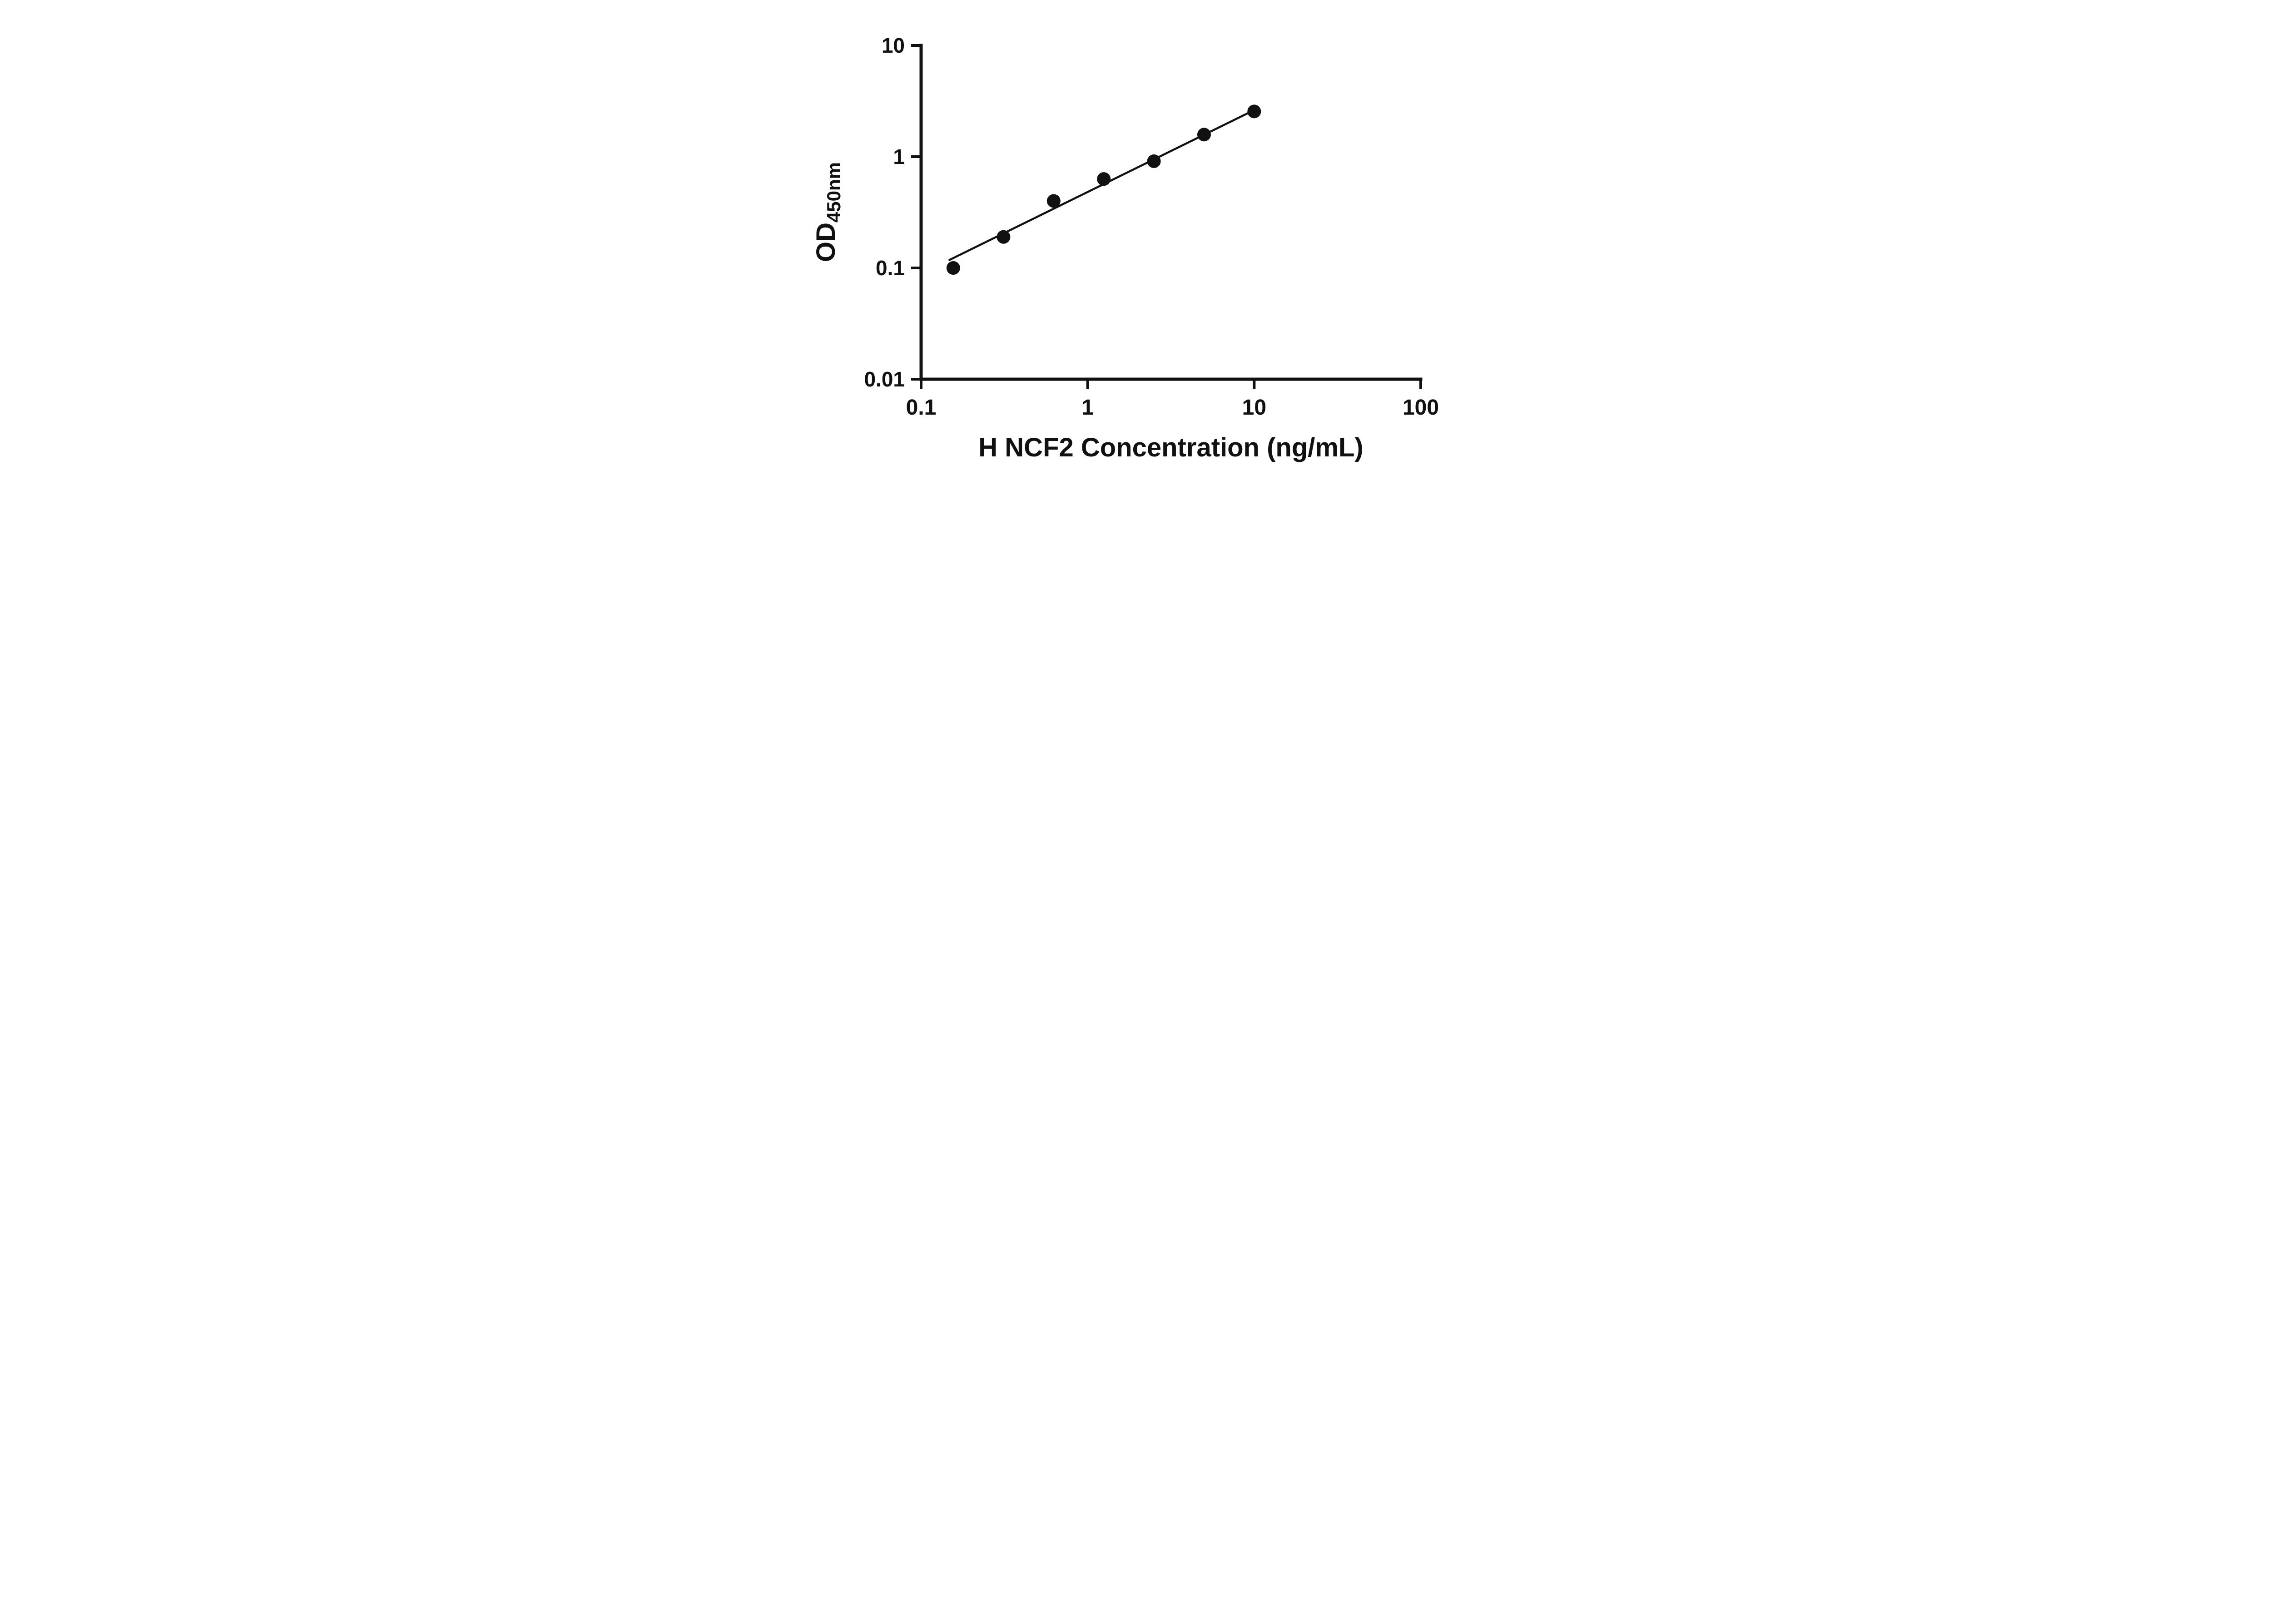 The image size is (2271, 1624). I want to click on x-tick-label: 100, so click(1420, 408).